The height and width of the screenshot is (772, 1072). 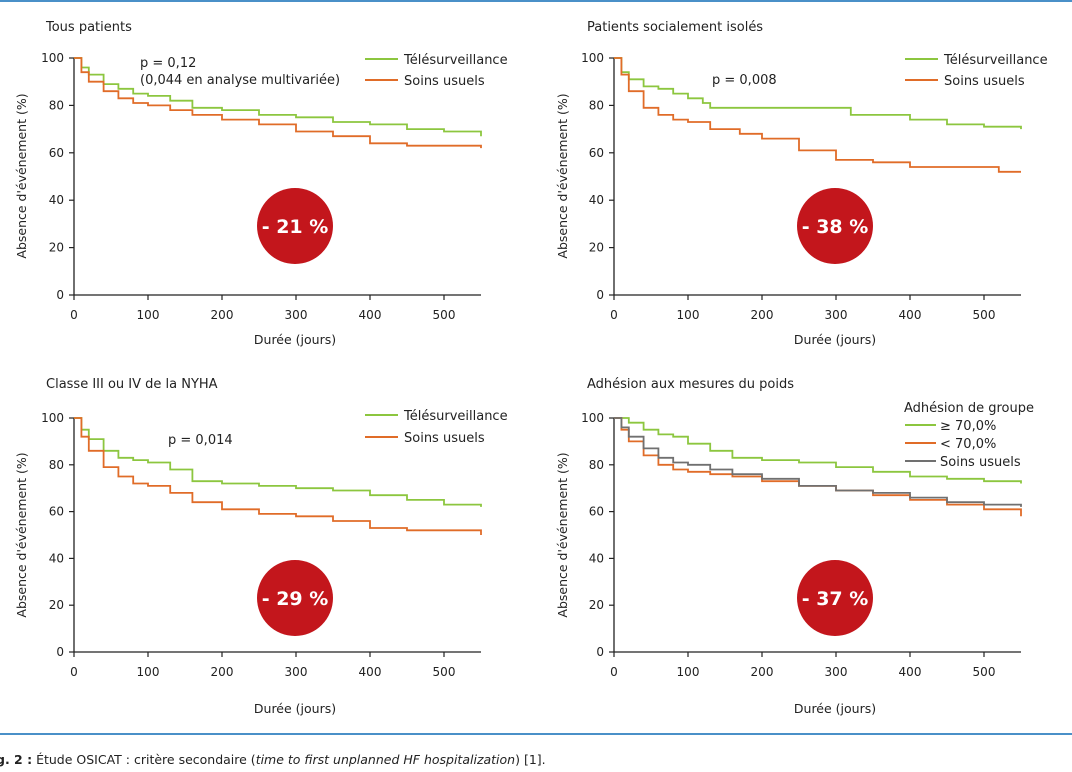 I want to click on legend-label: ≥ 70,0%, so click(x=968, y=426).